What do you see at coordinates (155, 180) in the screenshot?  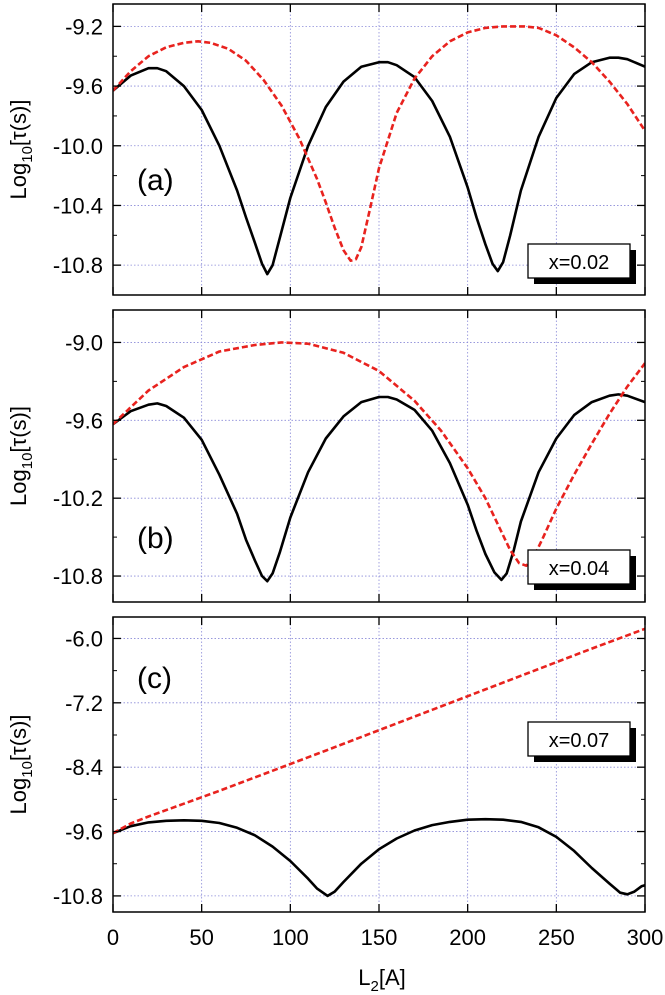 I see `panel-label: (a)` at bounding box center [155, 180].